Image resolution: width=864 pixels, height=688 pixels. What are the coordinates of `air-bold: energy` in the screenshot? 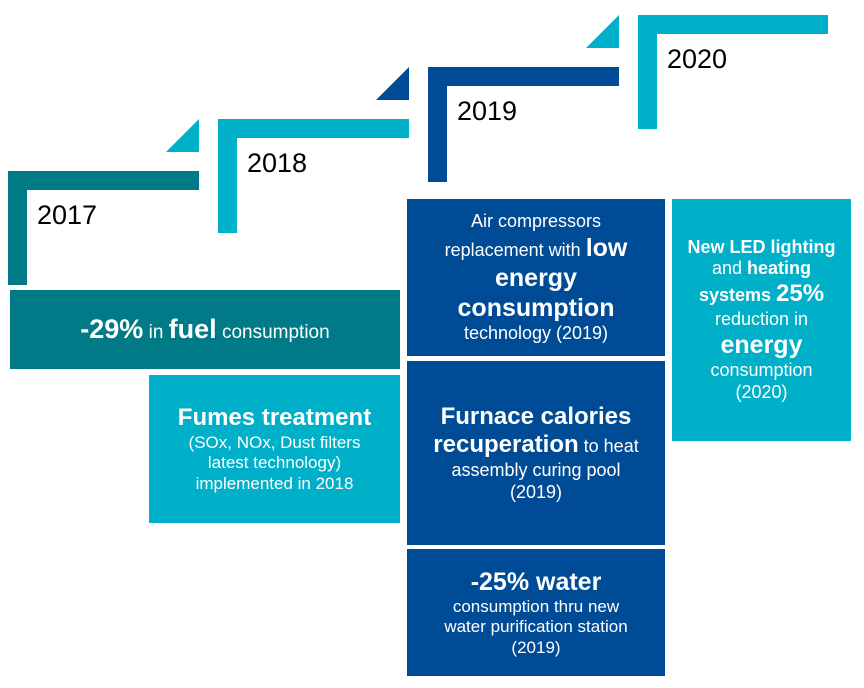 It's located at (536, 277).